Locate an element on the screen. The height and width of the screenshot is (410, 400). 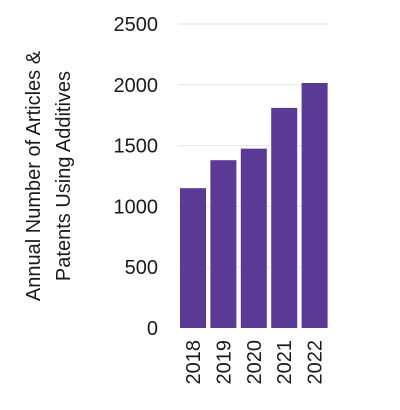
y-axis-label-line-2: Patents Using Additives is located at coordinates (64, 176).